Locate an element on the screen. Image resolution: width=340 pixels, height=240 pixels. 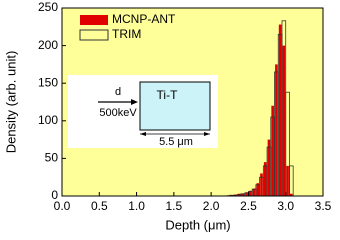
x-tick-label: 1.0 is located at coordinates (136, 206).